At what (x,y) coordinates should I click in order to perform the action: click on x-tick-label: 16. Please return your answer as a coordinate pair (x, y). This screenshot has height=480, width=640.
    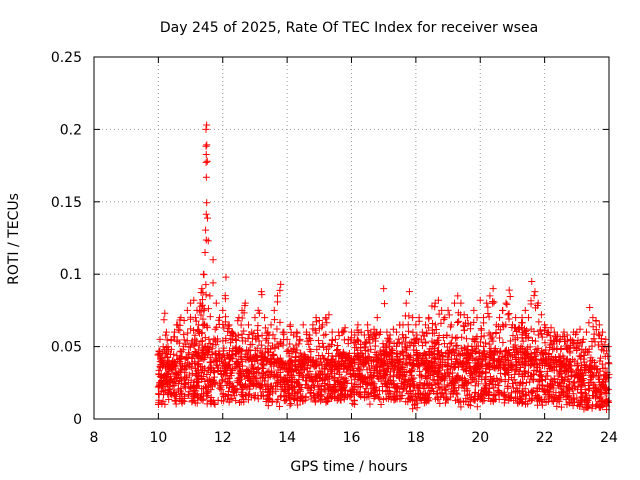
    Looking at the image, I should click on (352, 438).